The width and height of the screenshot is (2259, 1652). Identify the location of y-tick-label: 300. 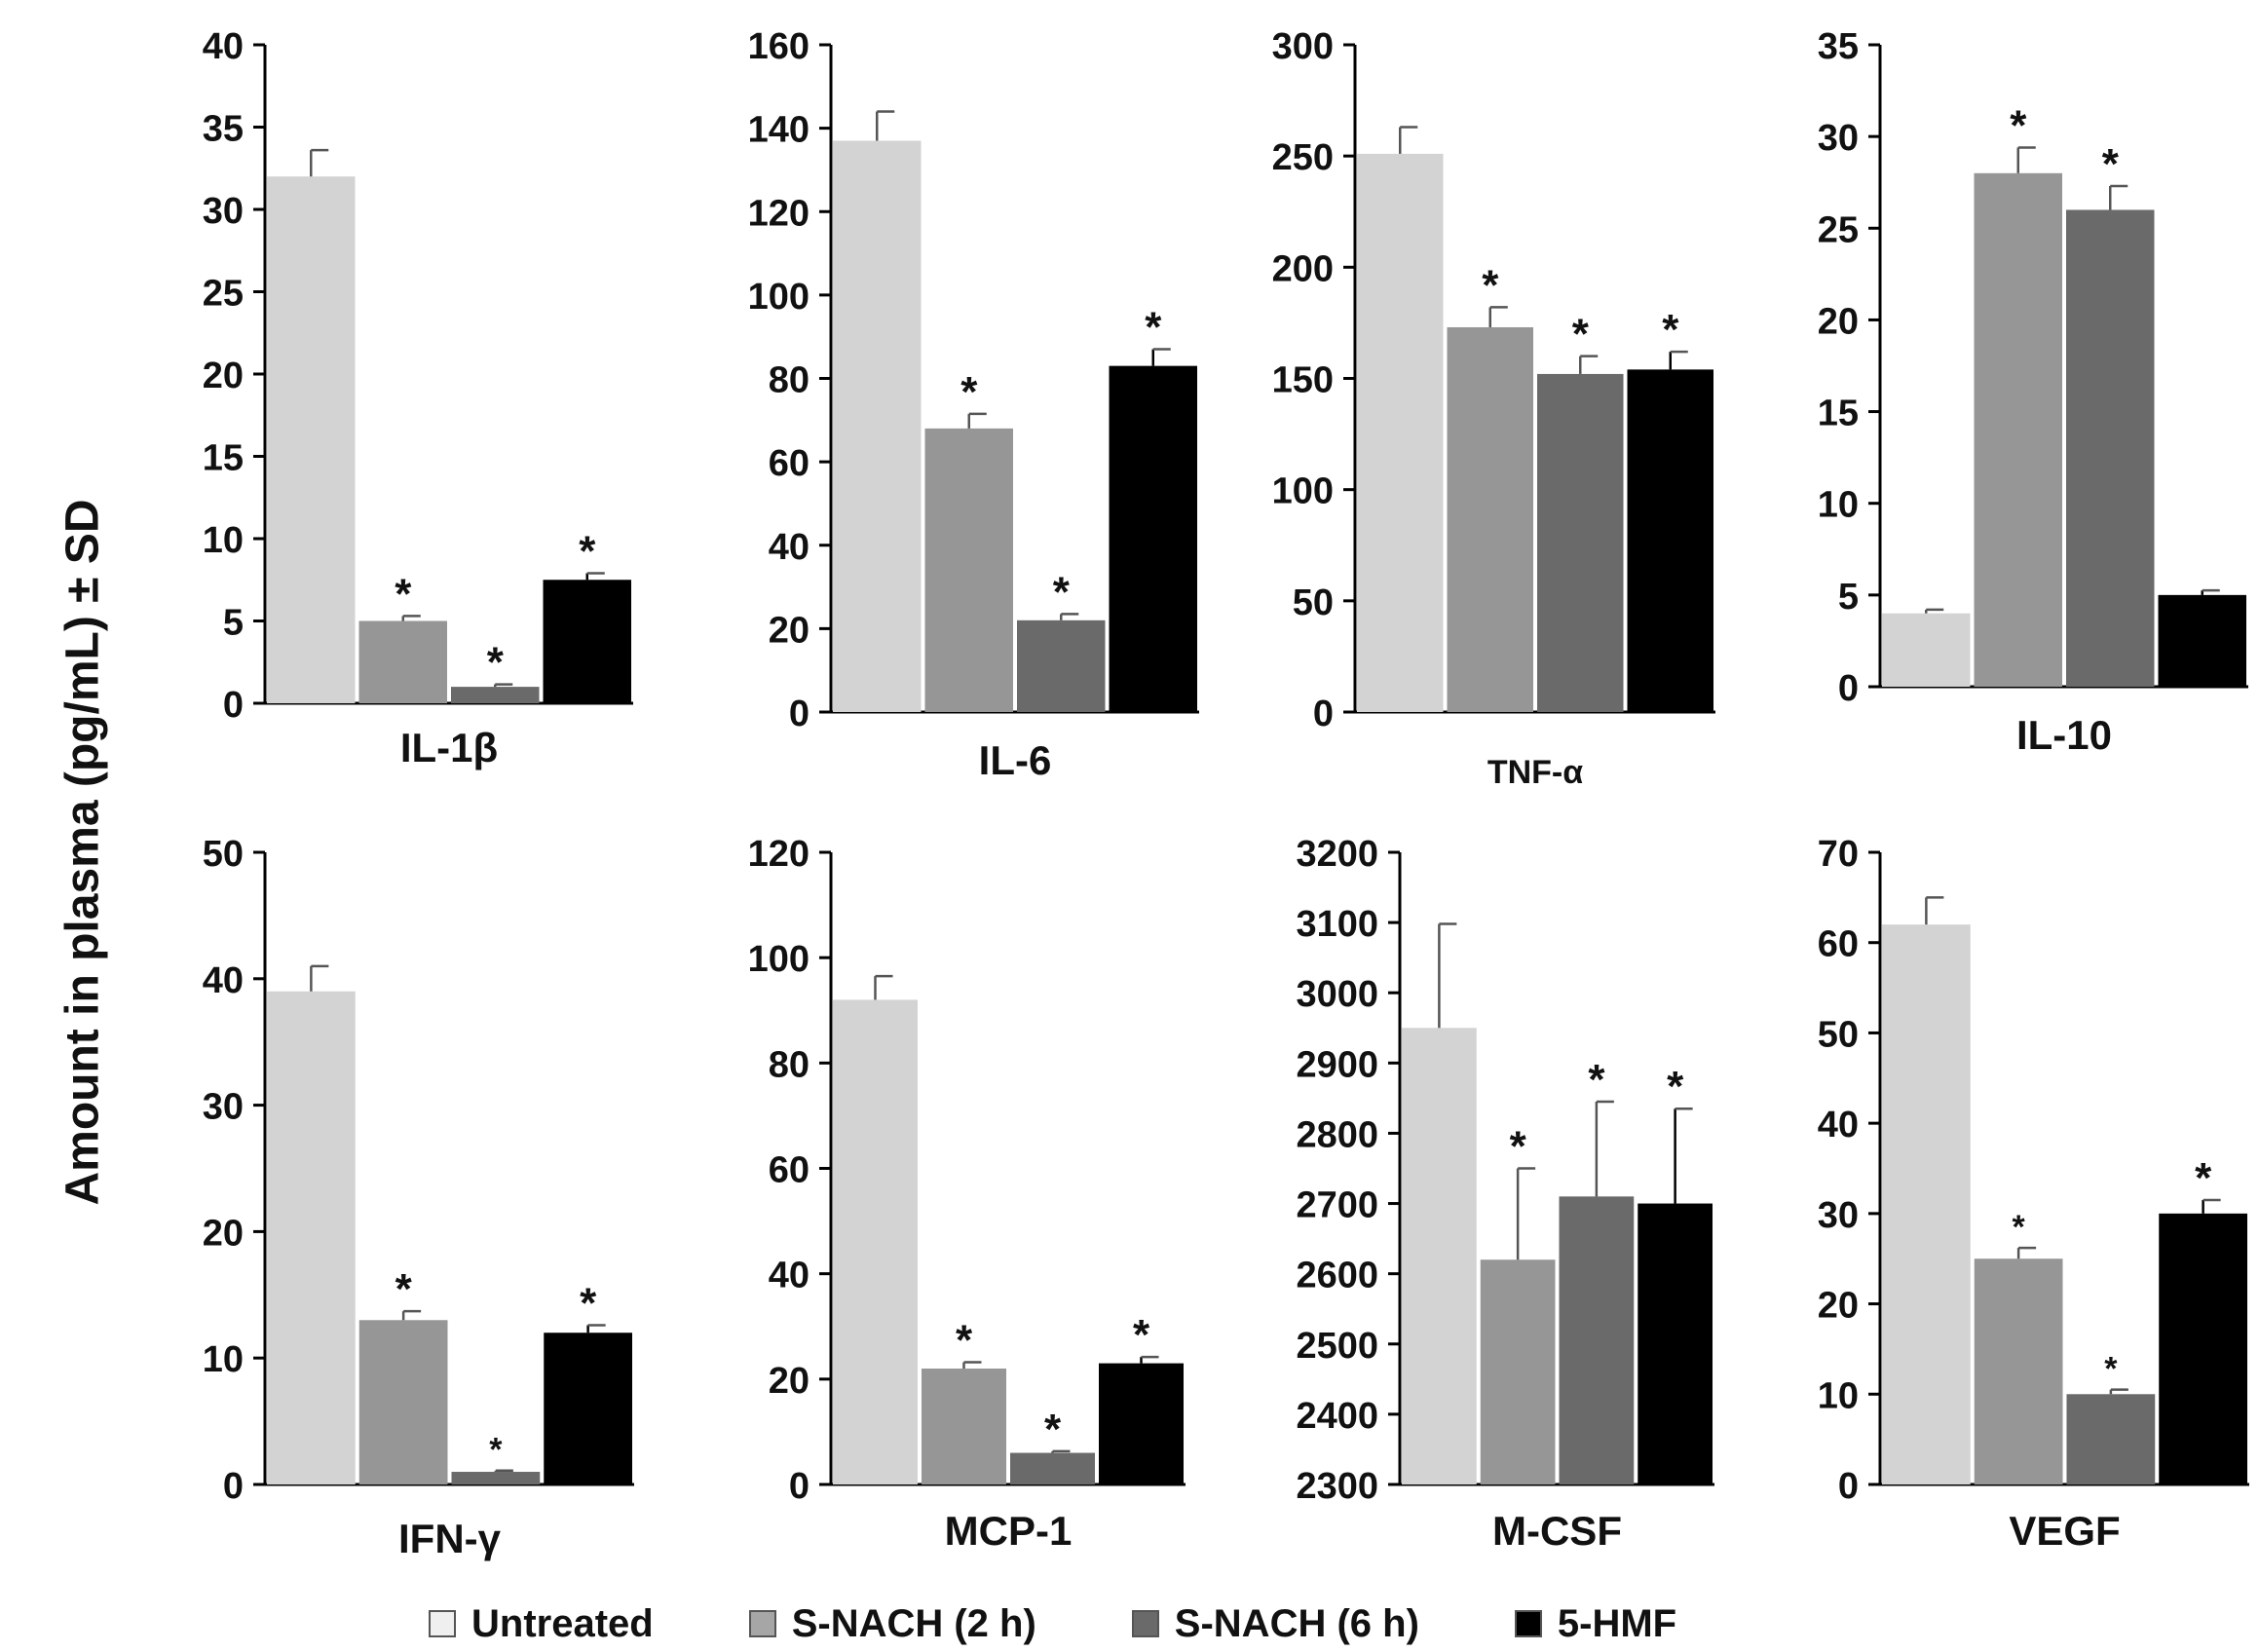
(1303, 47).